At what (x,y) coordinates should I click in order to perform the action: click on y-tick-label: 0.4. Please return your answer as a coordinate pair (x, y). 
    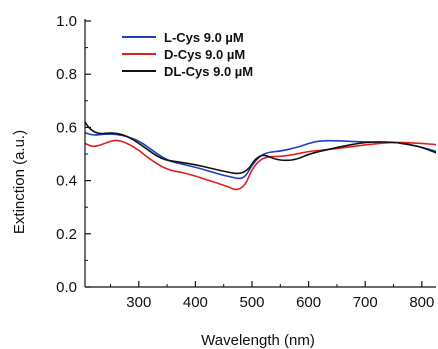
    Looking at the image, I should click on (66, 181).